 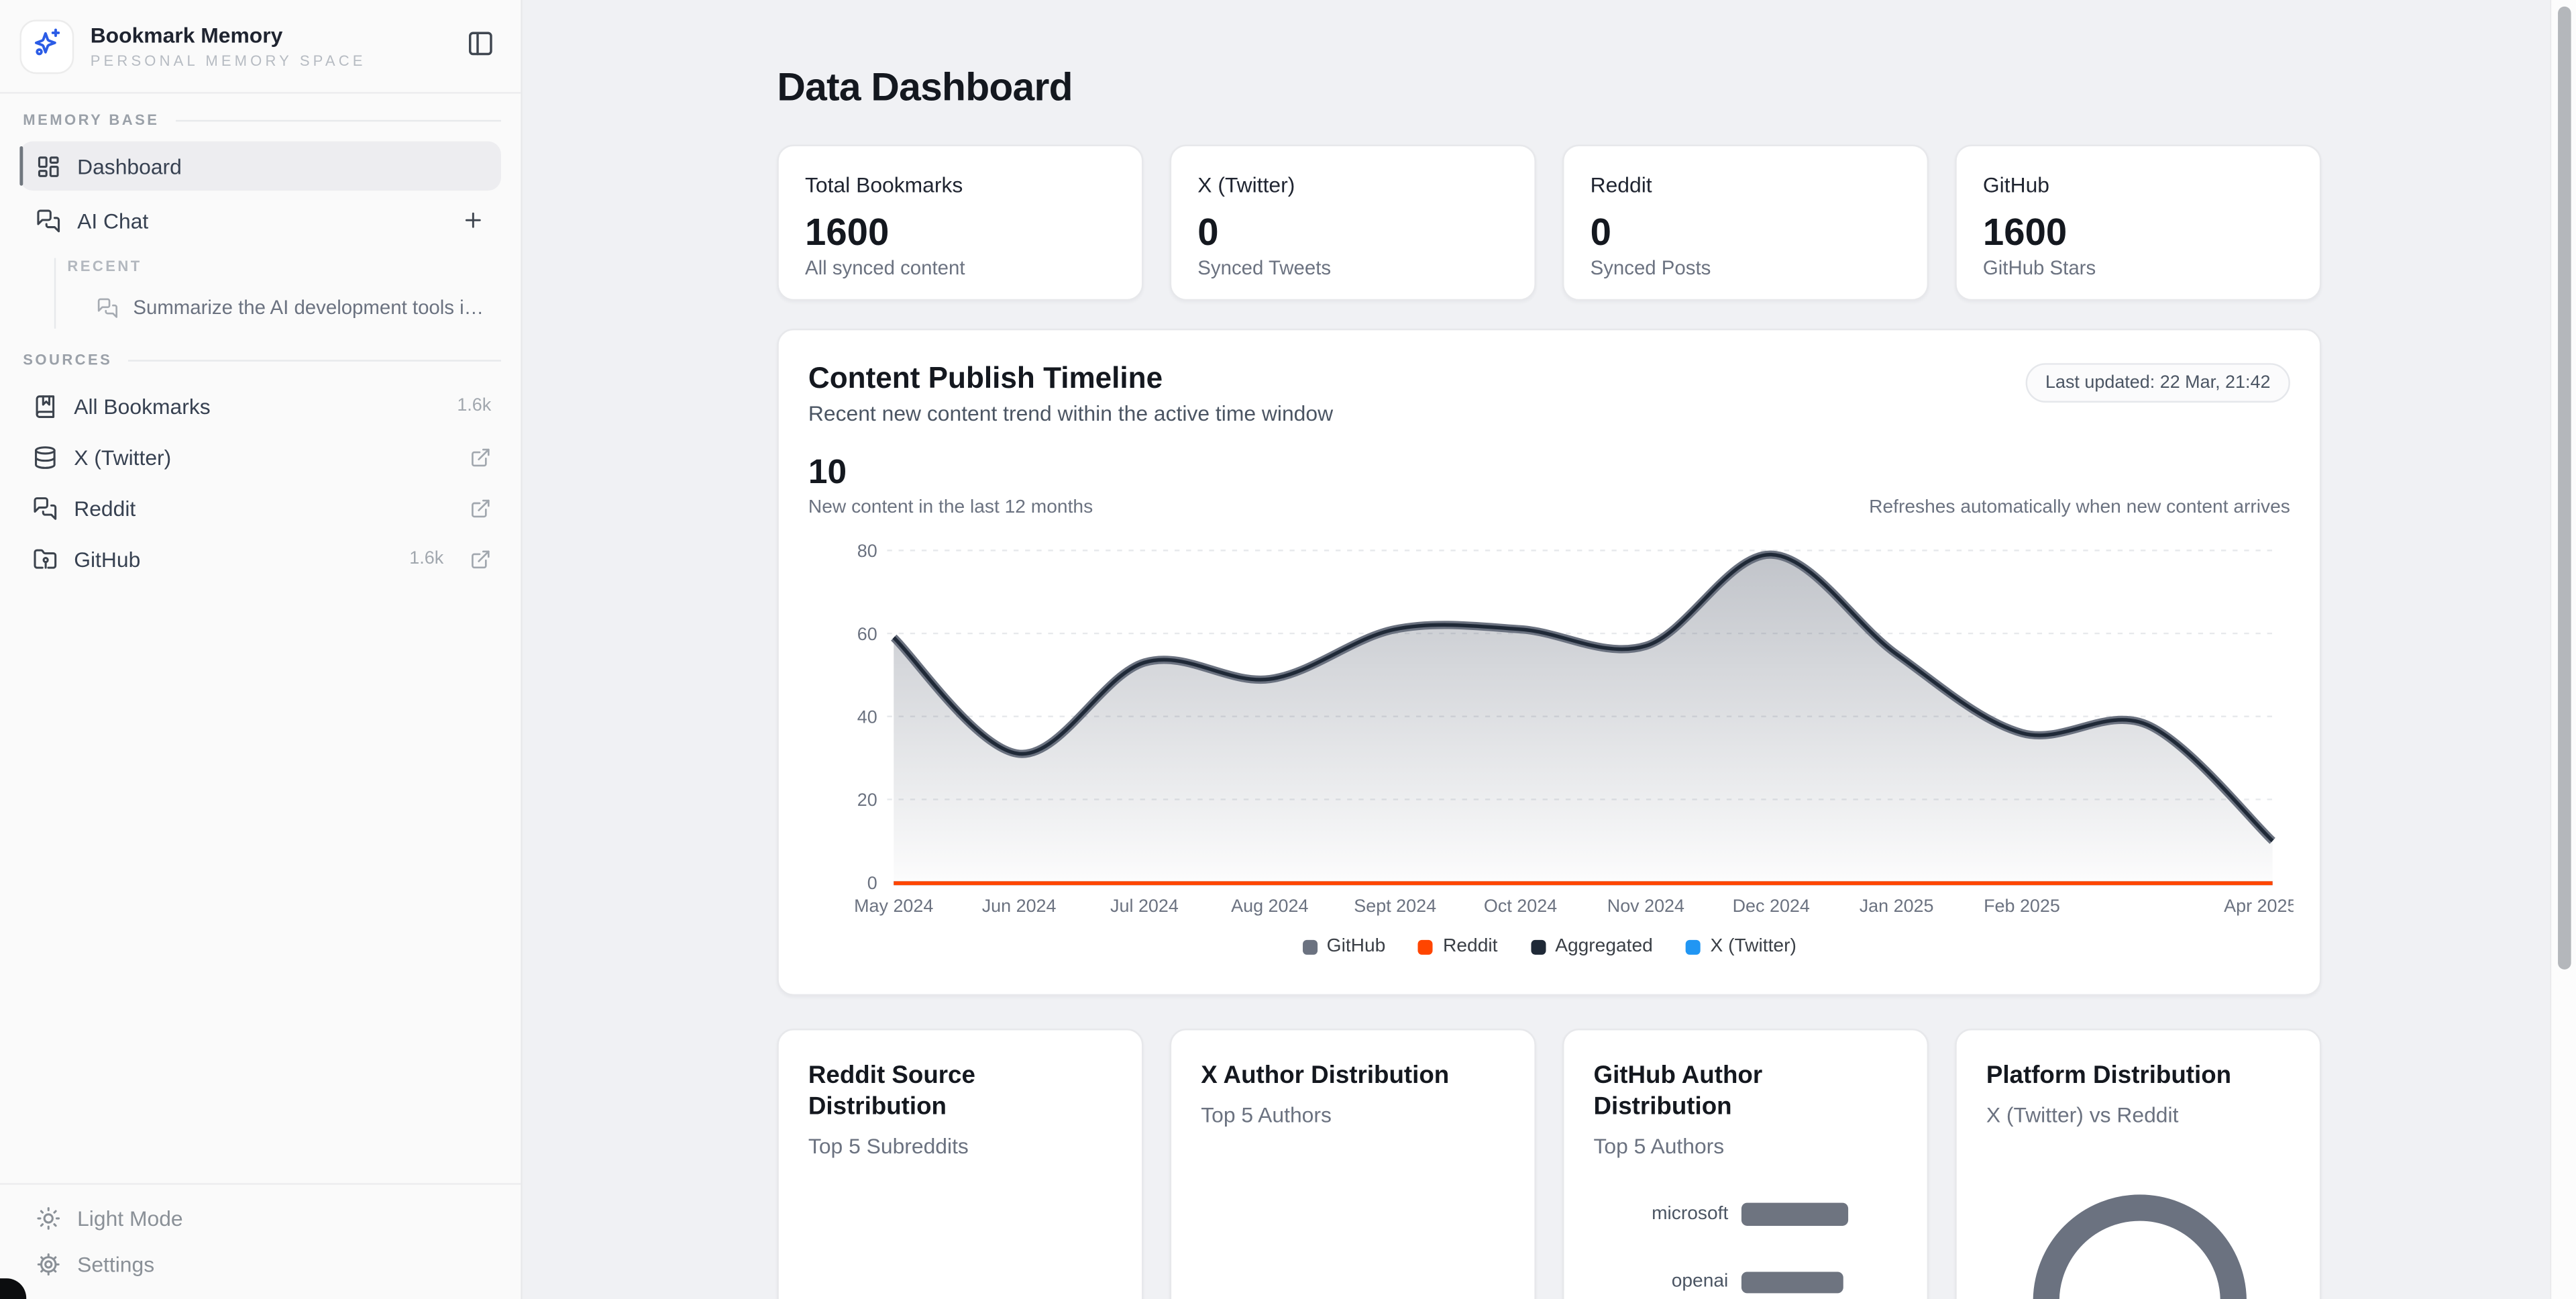 I want to click on svg-text: Nov 2024, so click(x=1645, y=906).